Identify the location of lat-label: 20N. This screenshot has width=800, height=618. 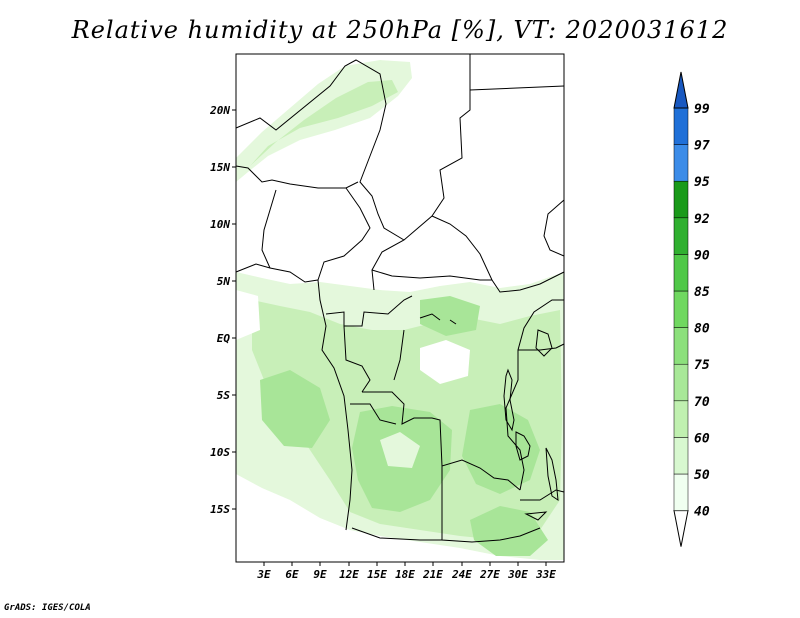
(219, 110).